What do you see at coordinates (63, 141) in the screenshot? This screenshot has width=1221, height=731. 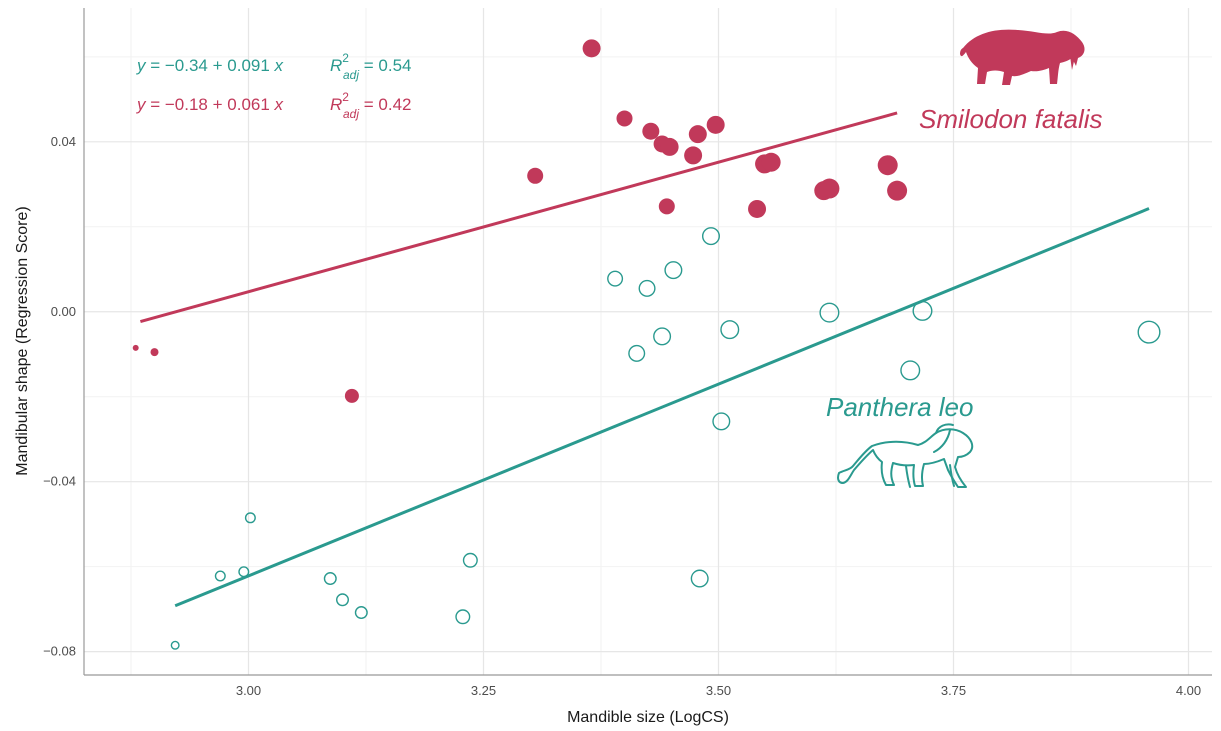 I see `y-tick-label: 0.04` at bounding box center [63, 141].